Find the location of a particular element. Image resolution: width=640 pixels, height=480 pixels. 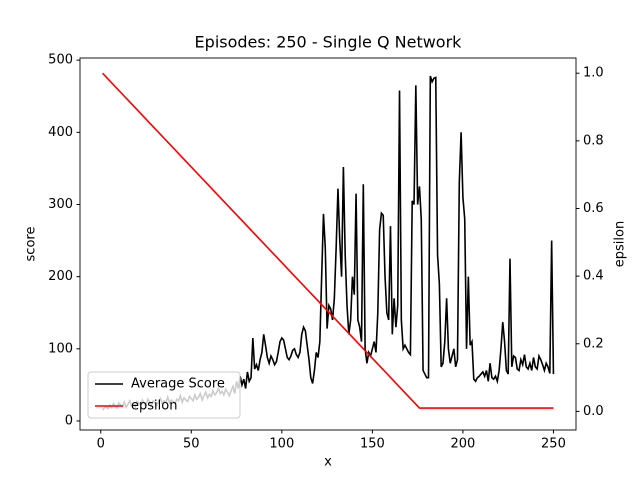

y-tick-label: 0 is located at coordinates (69, 420).